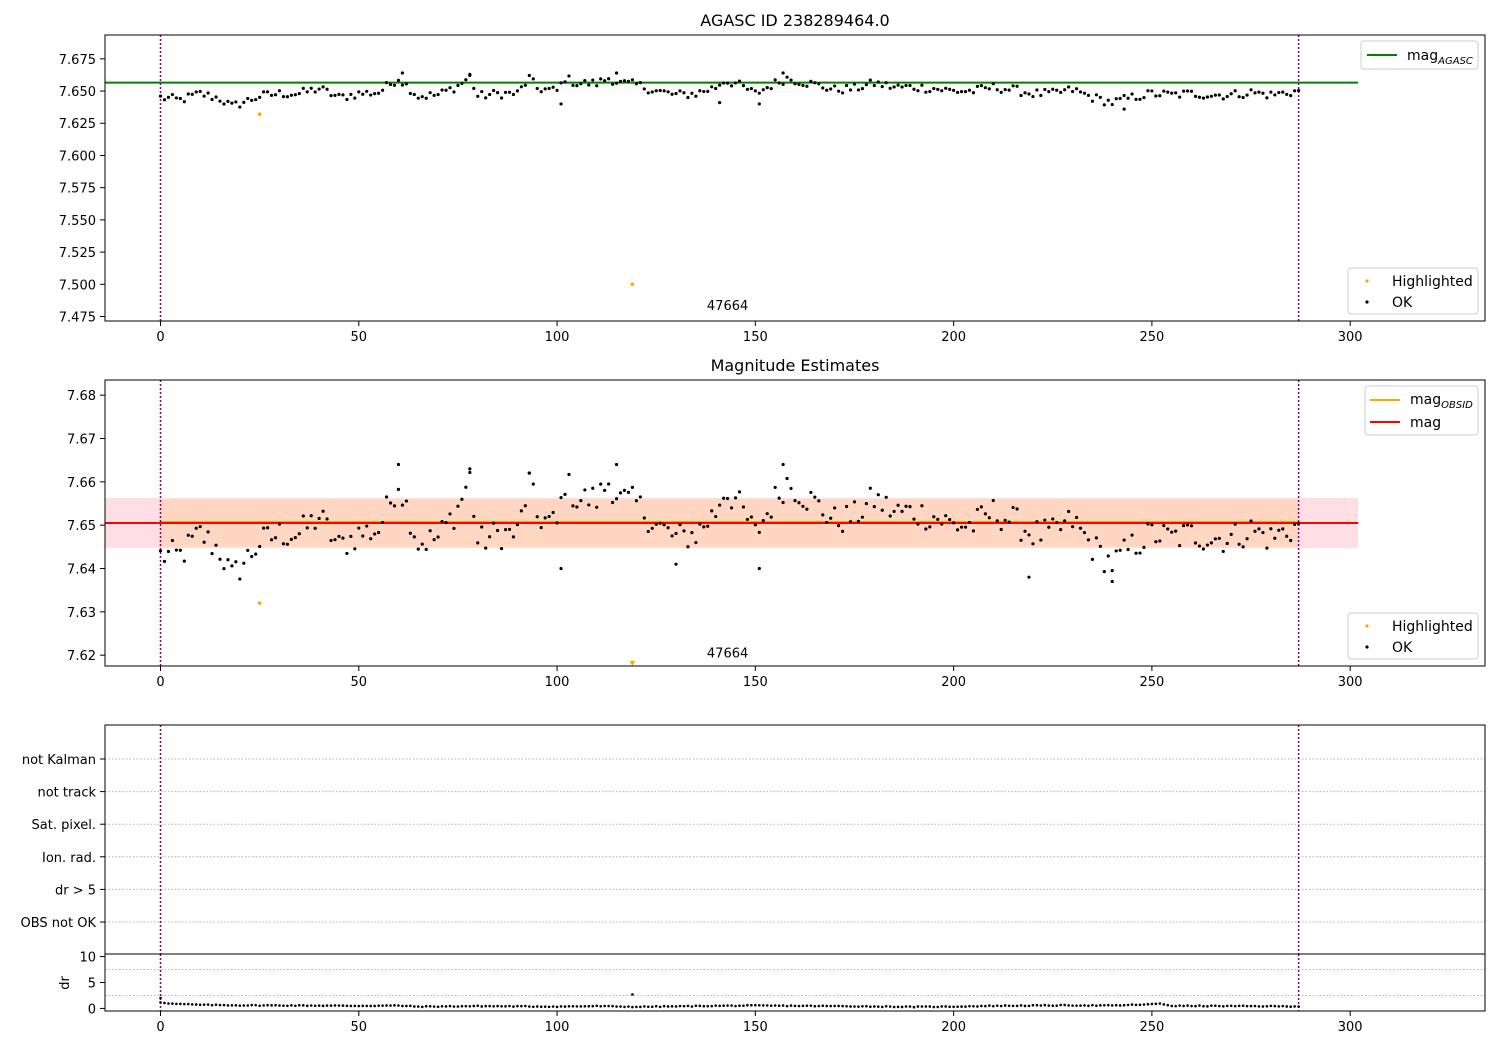 The height and width of the screenshot is (1050, 1500). I want to click on x-tick-label: 200, so click(953, 337).